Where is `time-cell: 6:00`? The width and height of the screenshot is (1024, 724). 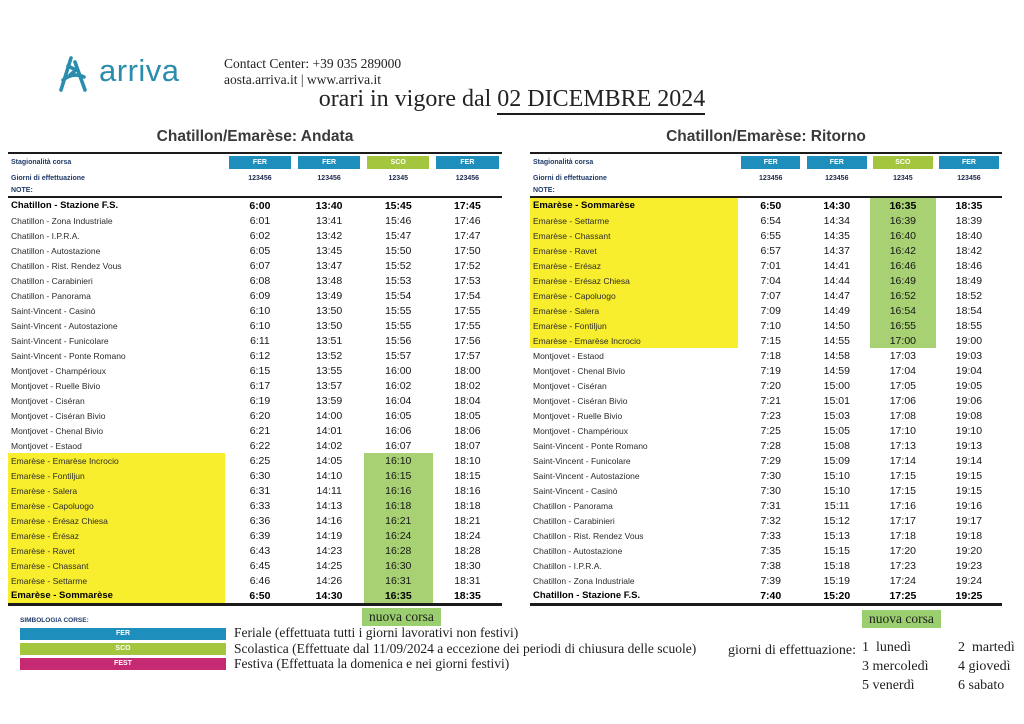 time-cell: 6:00 is located at coordinates (260, 205).